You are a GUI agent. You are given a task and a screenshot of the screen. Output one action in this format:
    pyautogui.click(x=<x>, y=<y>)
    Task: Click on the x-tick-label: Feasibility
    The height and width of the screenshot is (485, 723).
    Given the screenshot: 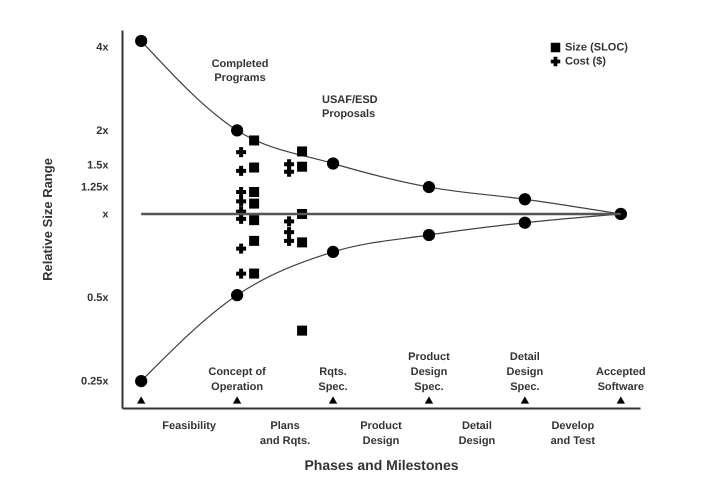 What is the action you would take?
    pyautogui.click(x=189, y=426)
    